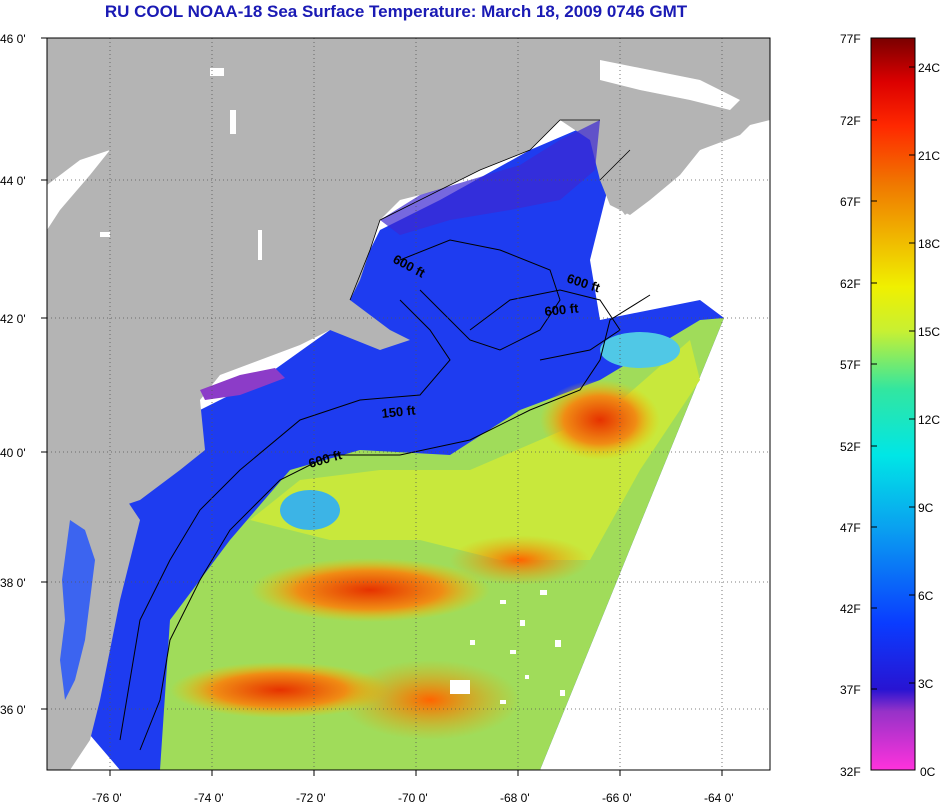 This screenshot has width=944, height=809. I want to click on warm-patch-east, so click(520, 560).